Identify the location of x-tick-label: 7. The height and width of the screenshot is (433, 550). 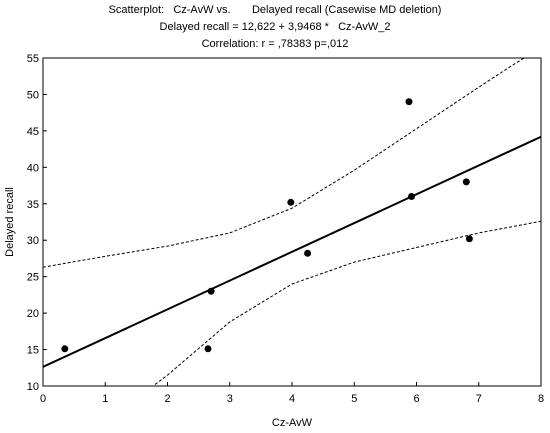
(479, 399).